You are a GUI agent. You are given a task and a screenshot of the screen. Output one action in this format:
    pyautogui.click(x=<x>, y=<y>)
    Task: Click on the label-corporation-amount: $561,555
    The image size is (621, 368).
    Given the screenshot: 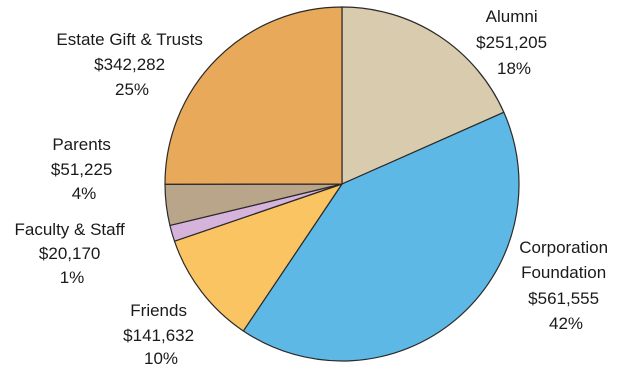 What is the action you would take?
    pyautogui.click(x=563, y=298)
    